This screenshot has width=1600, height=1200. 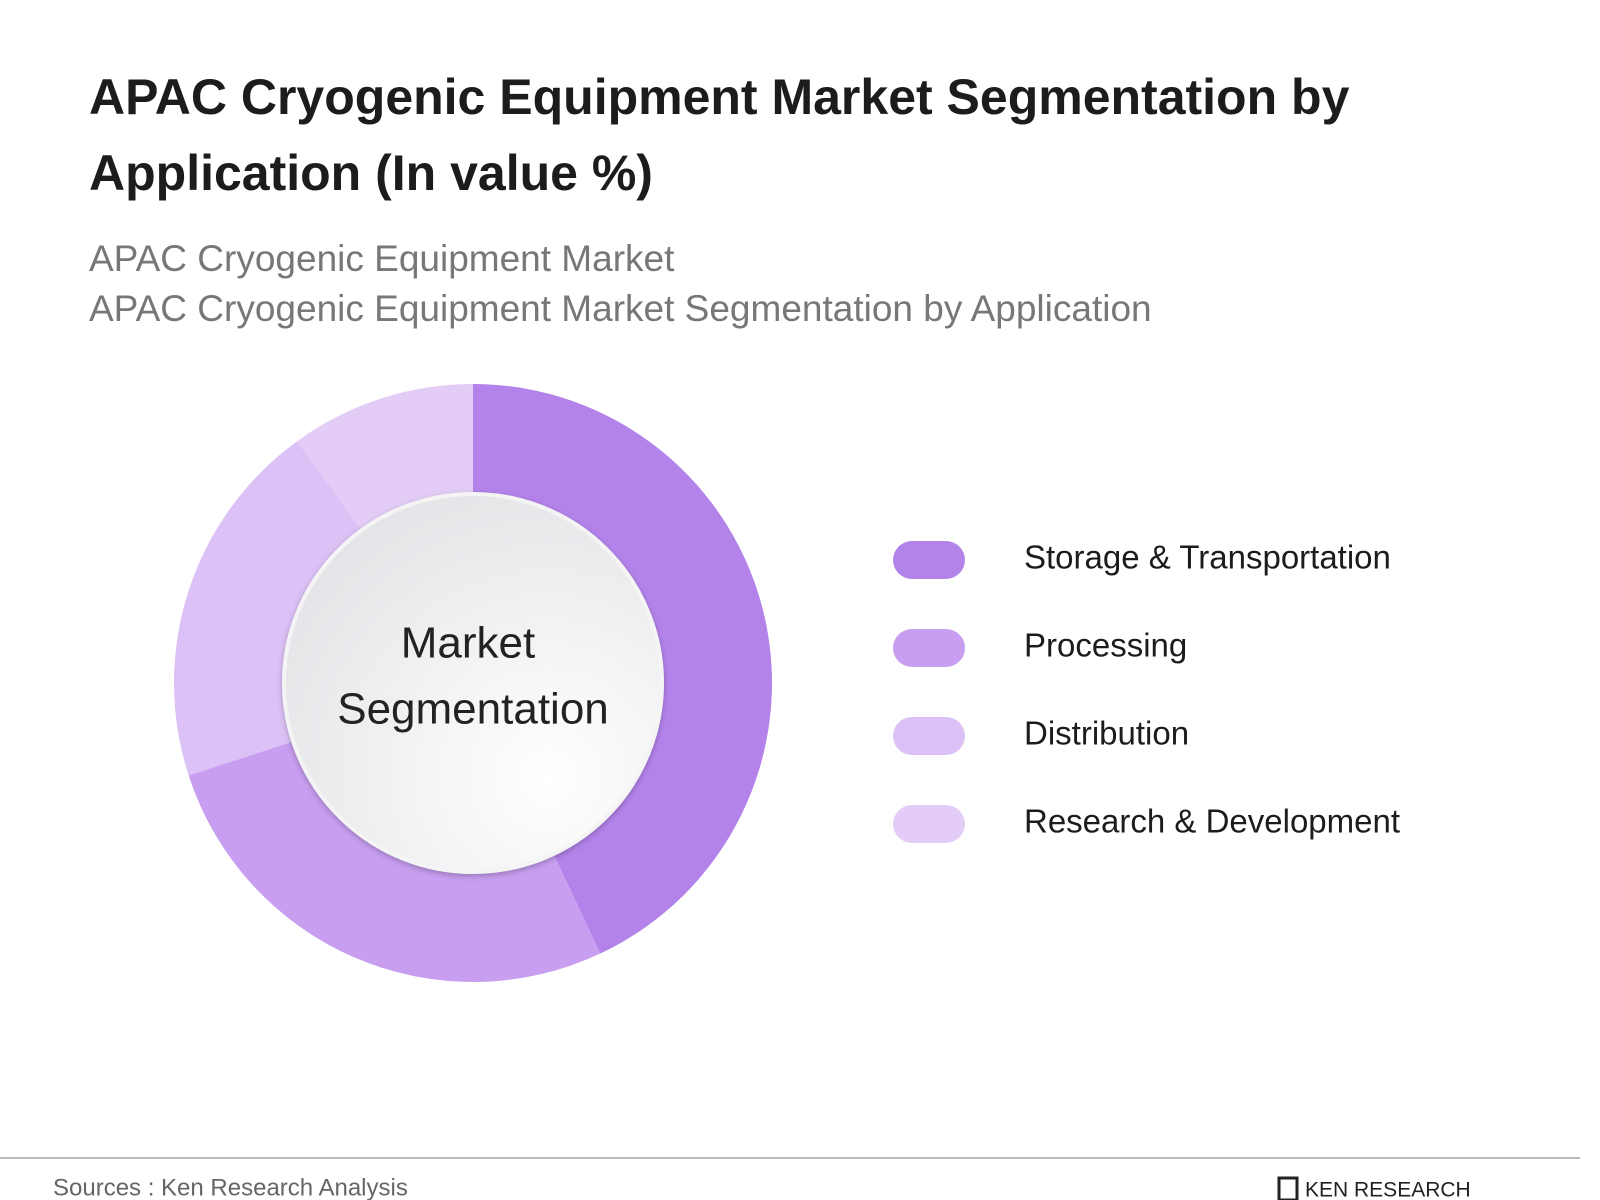 I want to click on brand: KEN RESEARCH, so click(x=1388, y=1189).